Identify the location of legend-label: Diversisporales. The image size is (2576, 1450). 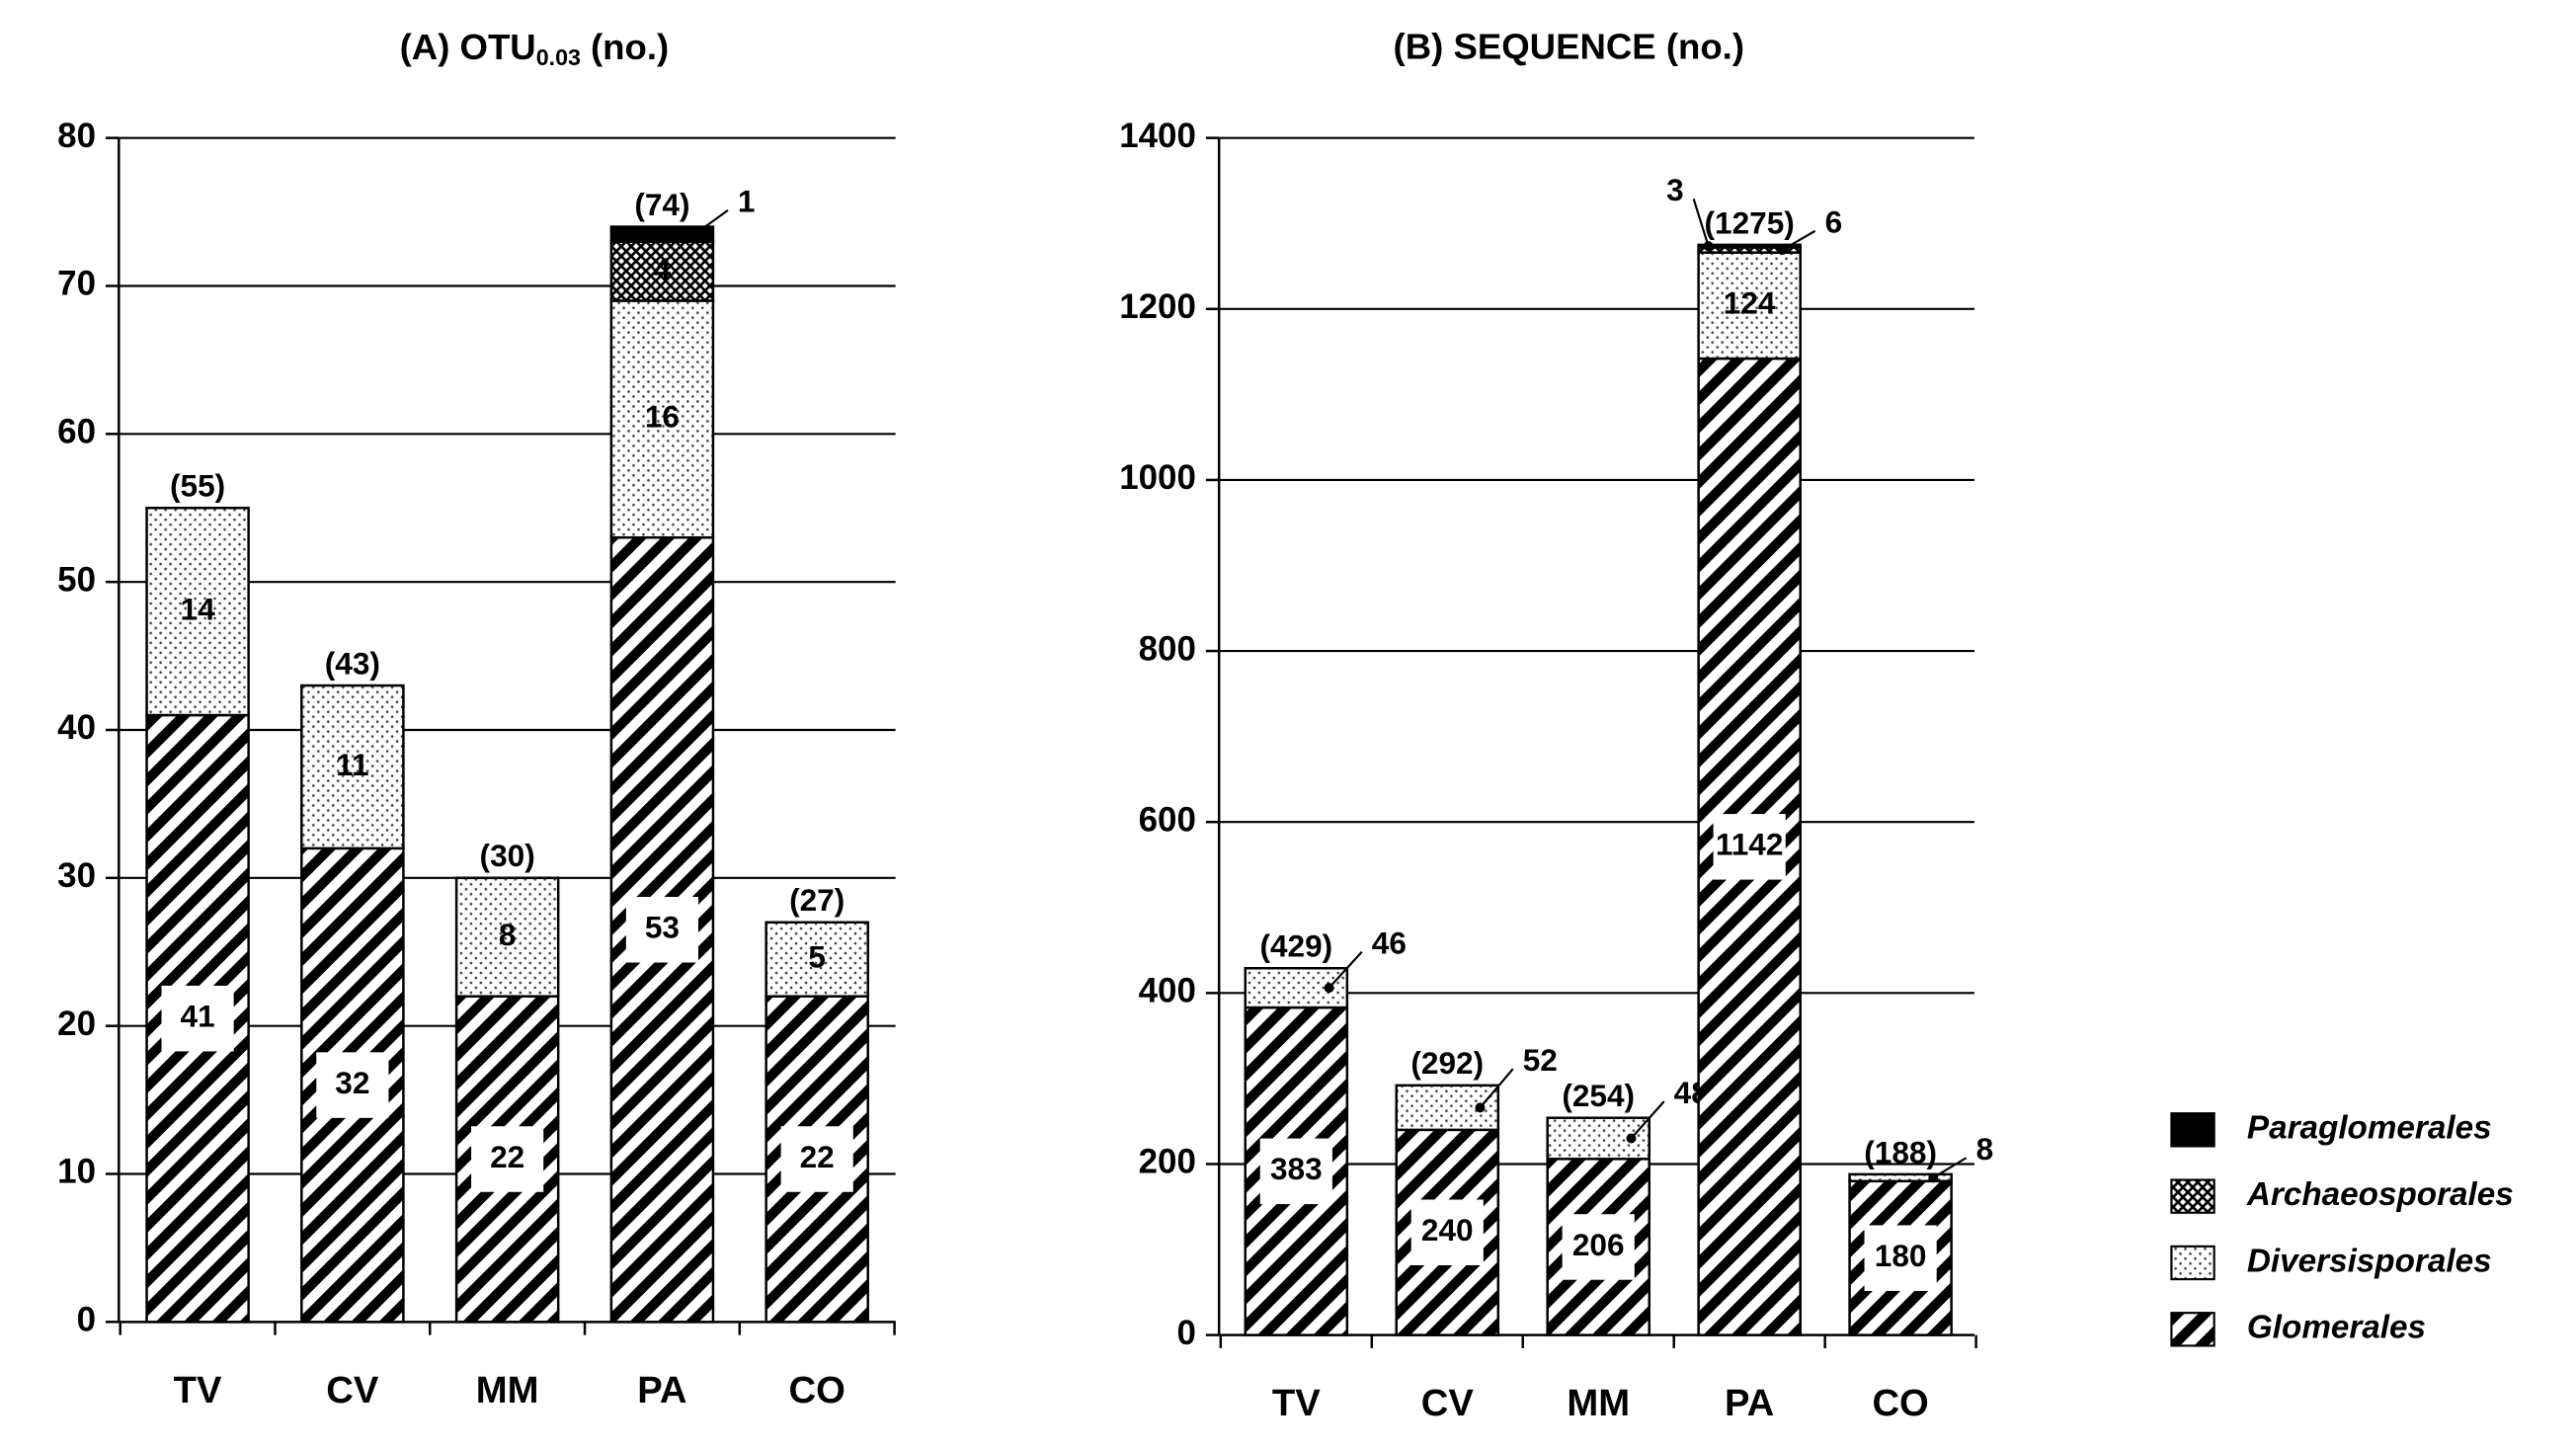
(2369, 1261).